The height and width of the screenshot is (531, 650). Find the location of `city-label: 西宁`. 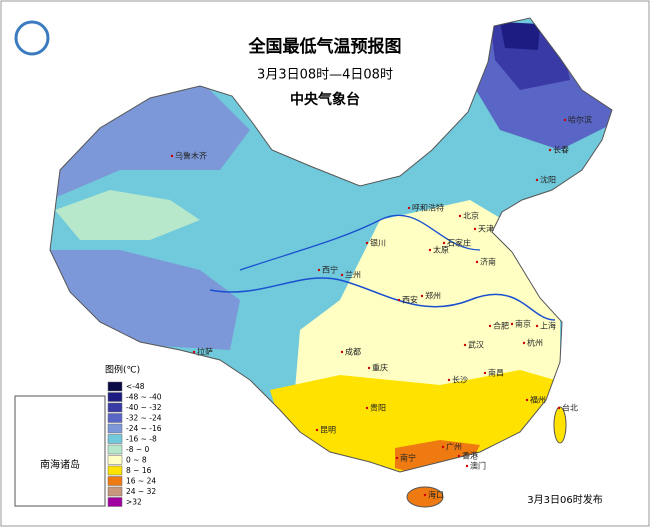

city-label: 西宁 is located at coordinates (330, 270).